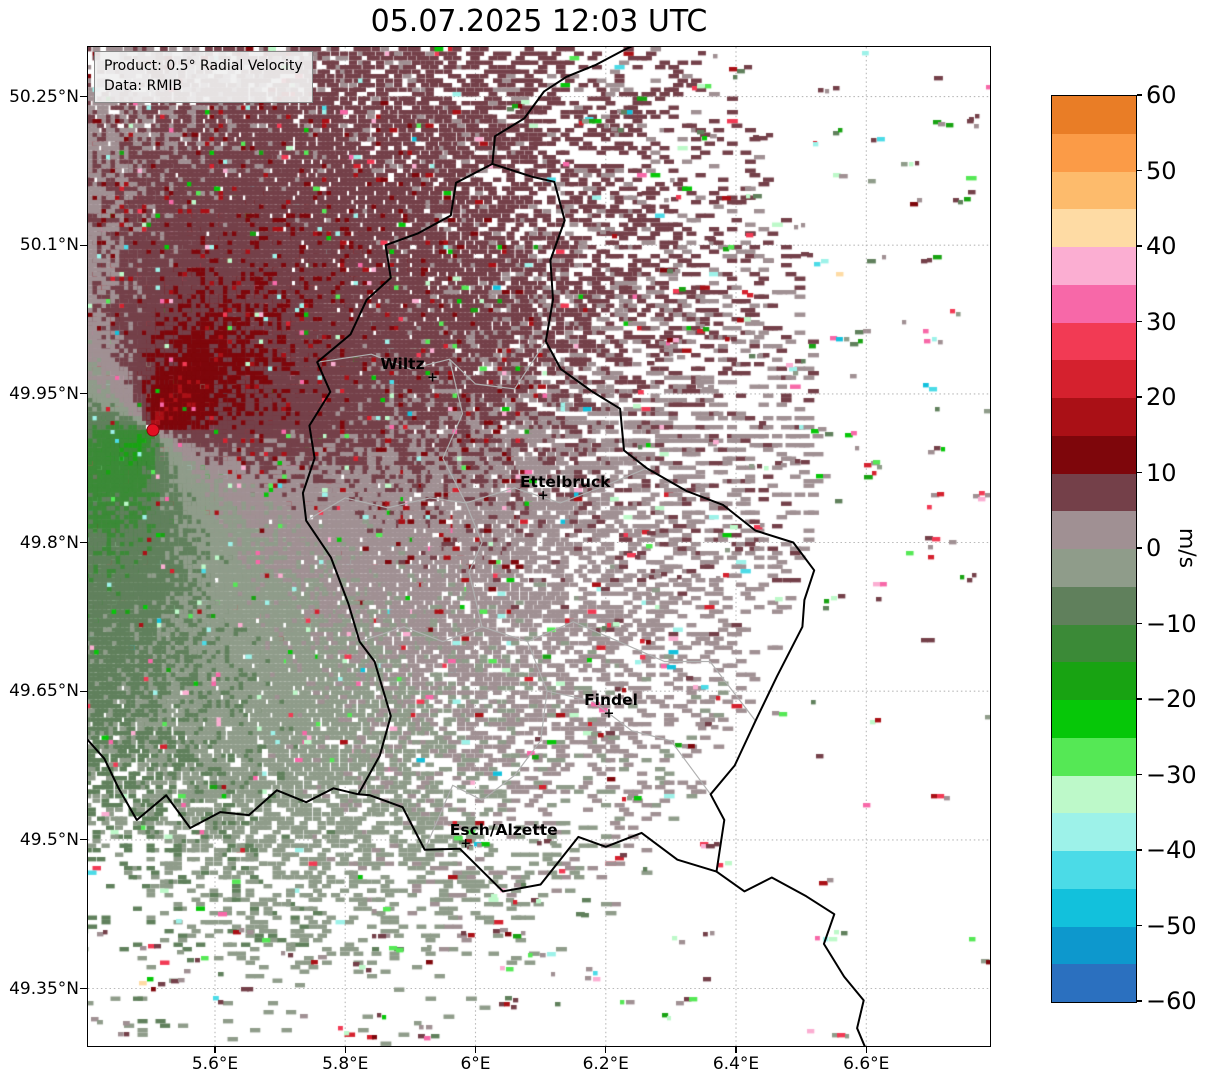 The height and width of the screenshot is (1081, 1207). I want to click on colorbar-tick-label: 40, so click(1161, 246).